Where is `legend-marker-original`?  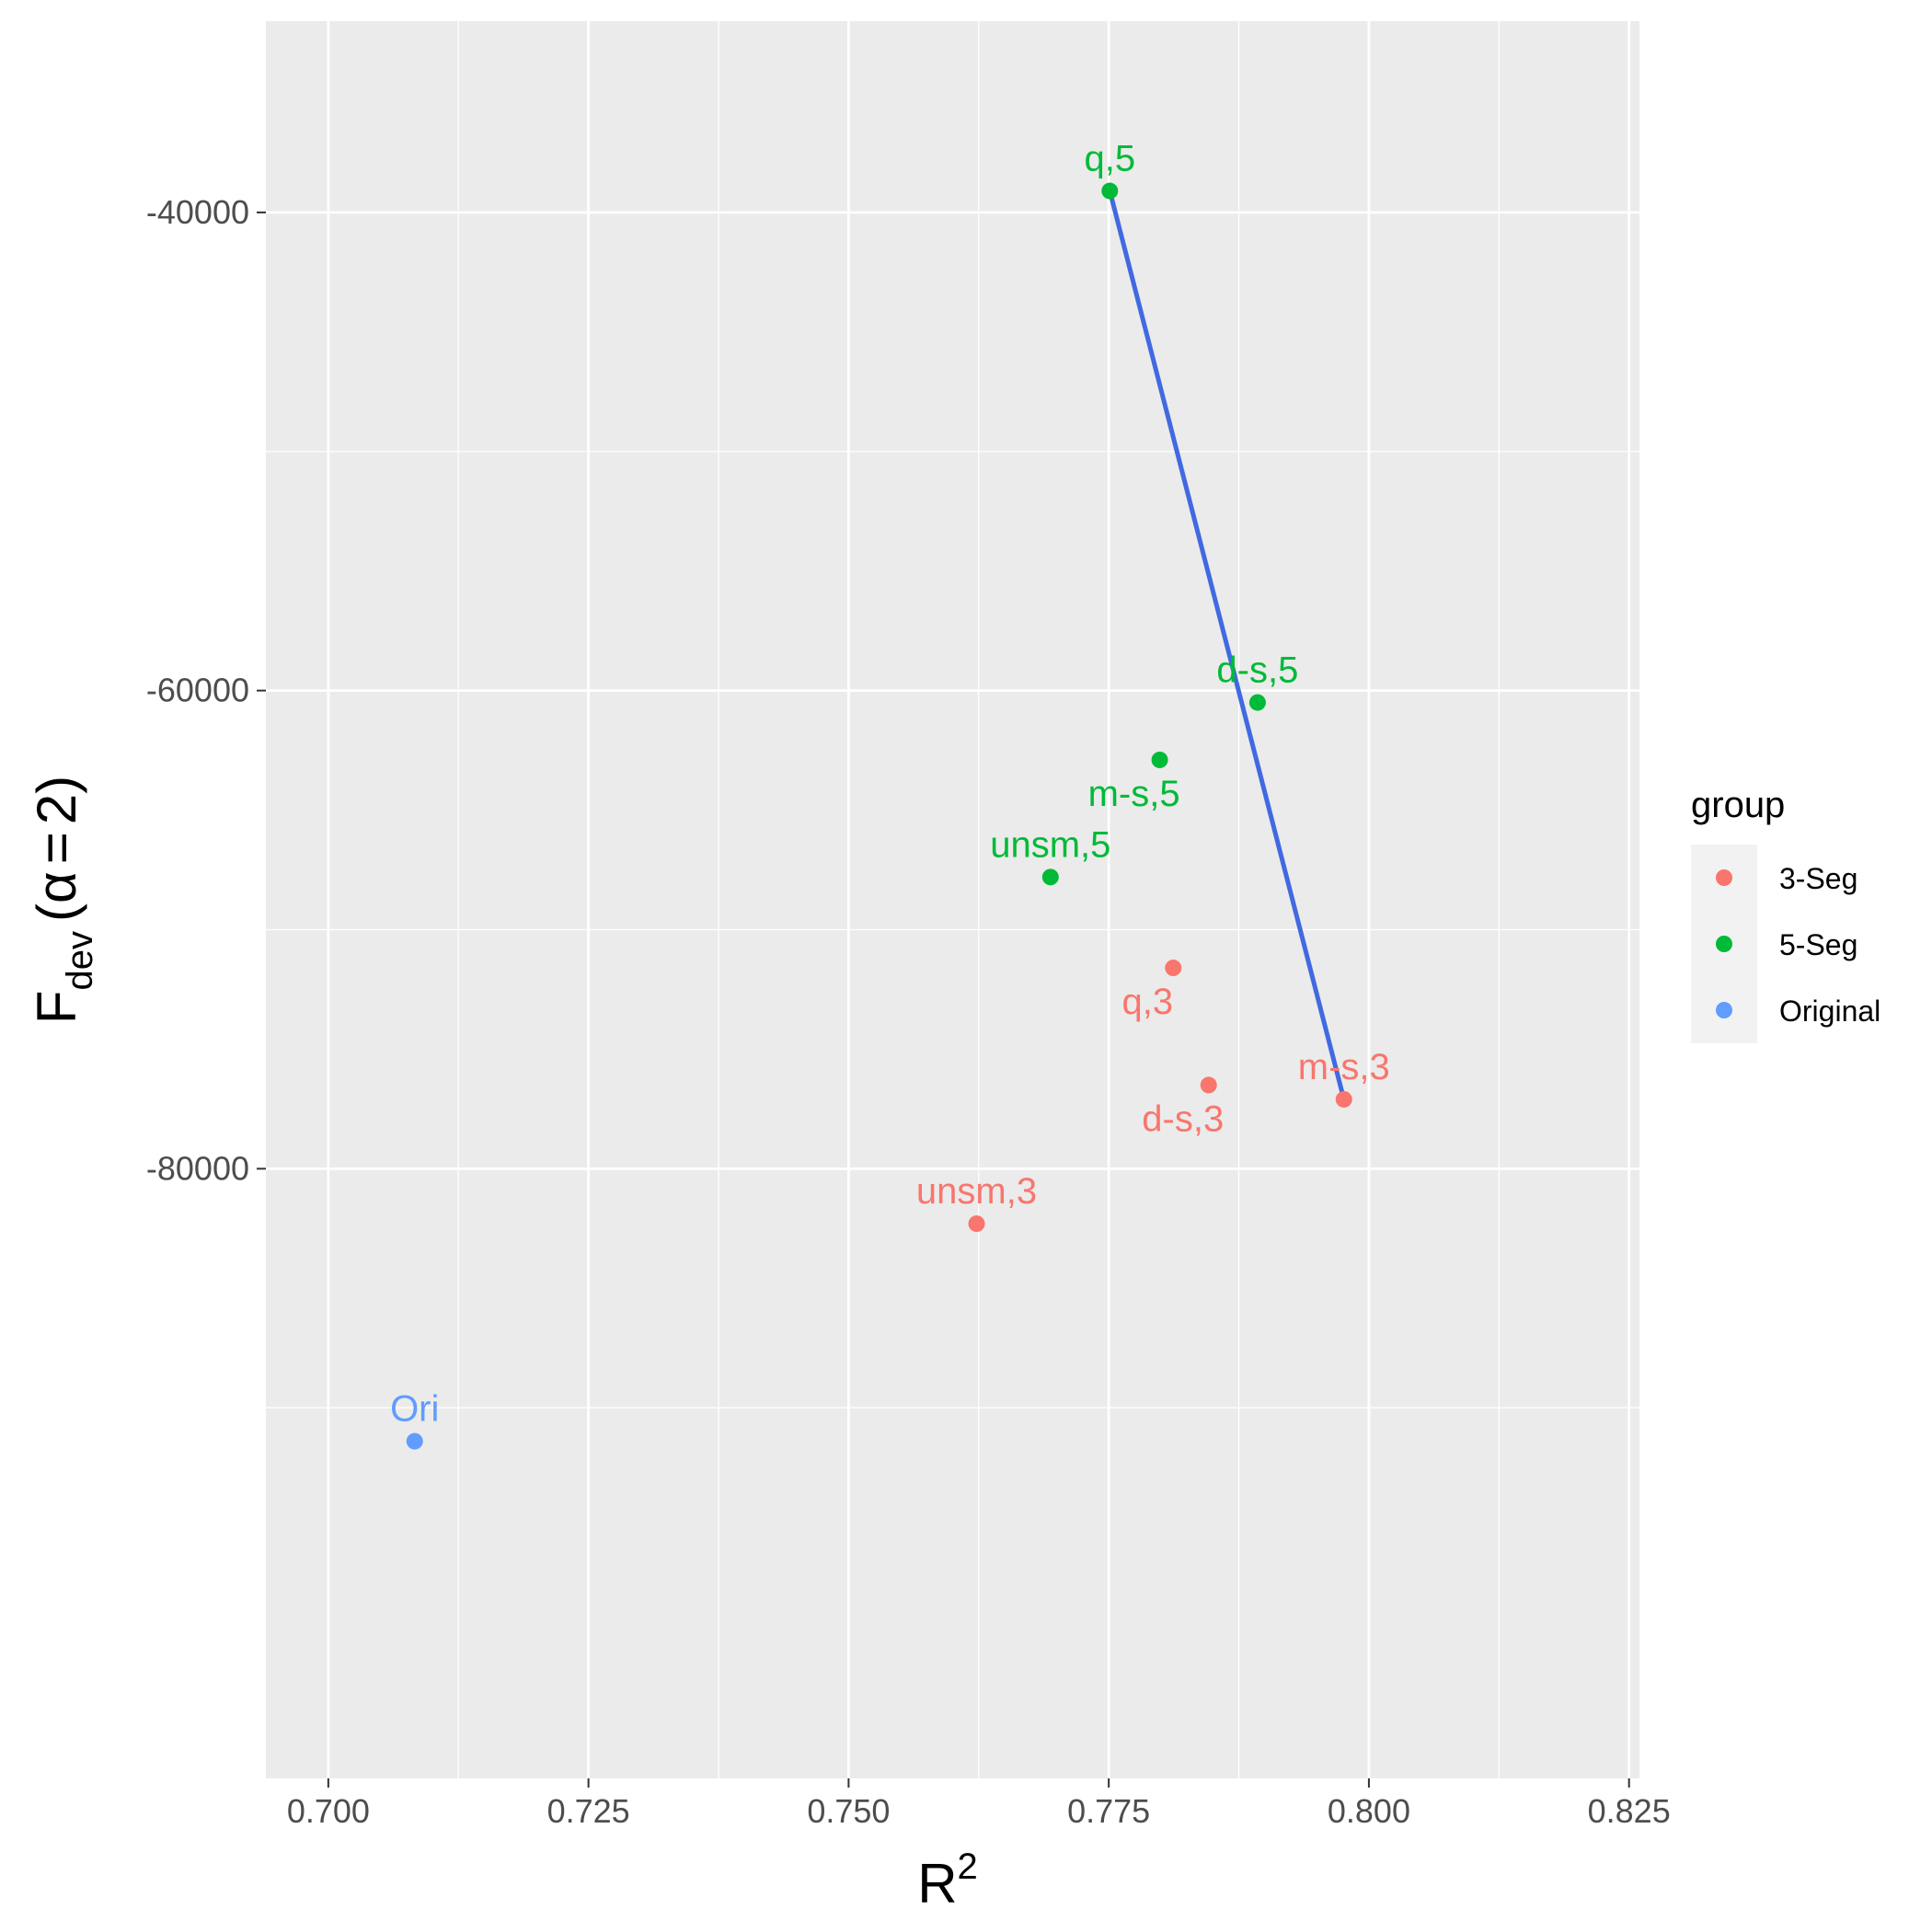 legend-marker-original is located at coordinates (1724, 1010).